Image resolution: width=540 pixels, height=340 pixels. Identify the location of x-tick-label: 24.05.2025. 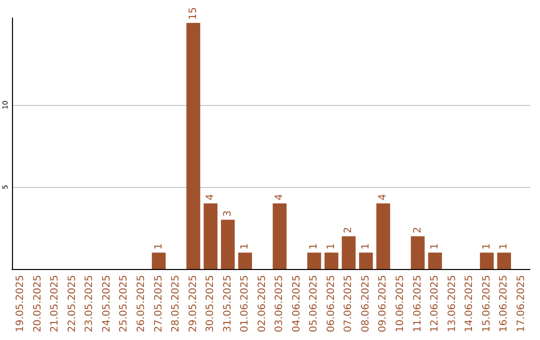
(106, 303).